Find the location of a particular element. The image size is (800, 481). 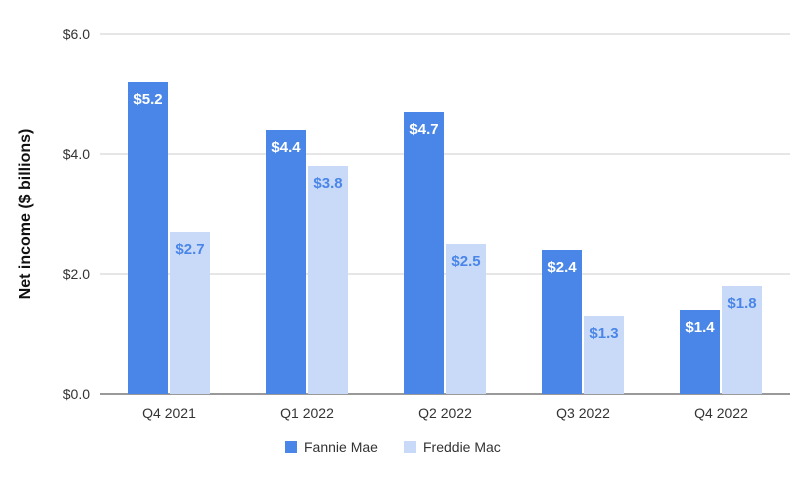

y-tick-label: $0.0 is located at coordinates (76, 394).